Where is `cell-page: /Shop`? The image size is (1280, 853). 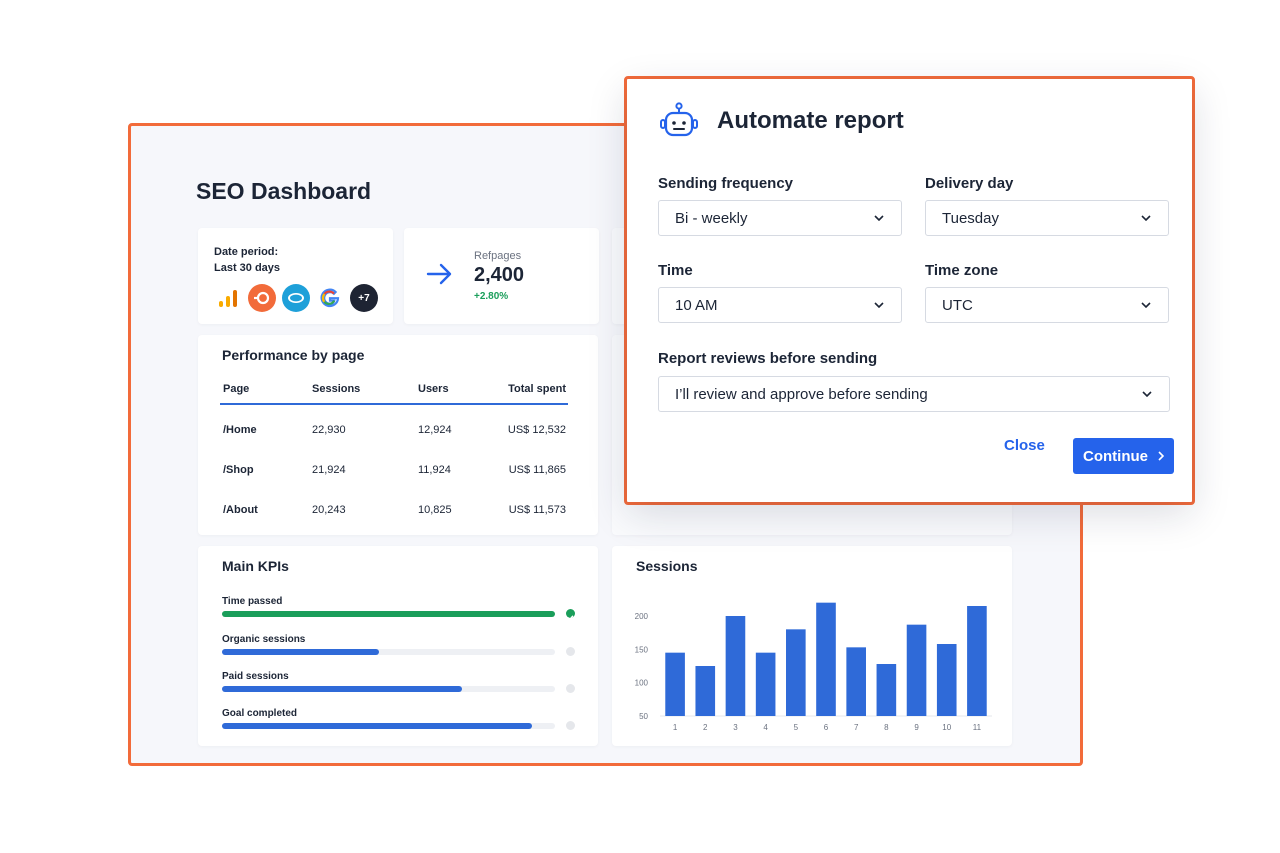
cell-page: /Shop is located at coordinates (238, 470).